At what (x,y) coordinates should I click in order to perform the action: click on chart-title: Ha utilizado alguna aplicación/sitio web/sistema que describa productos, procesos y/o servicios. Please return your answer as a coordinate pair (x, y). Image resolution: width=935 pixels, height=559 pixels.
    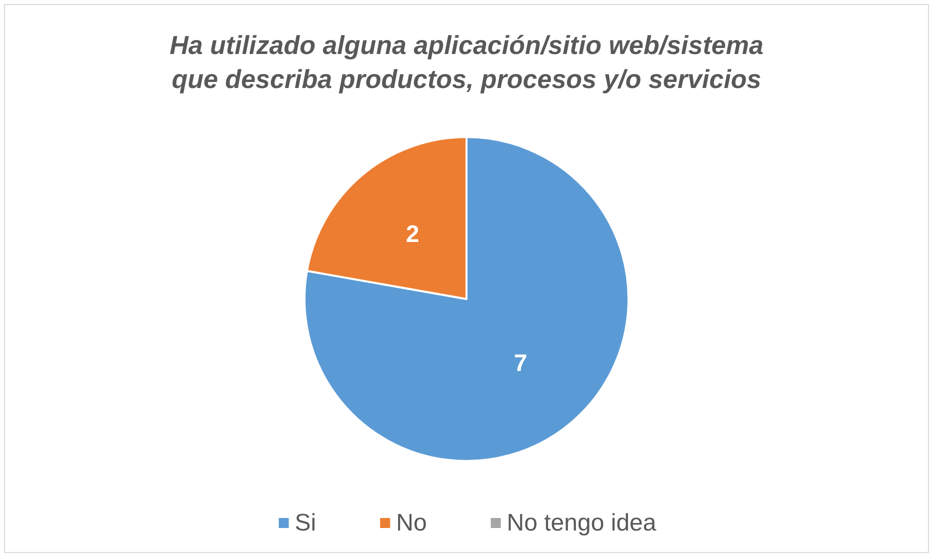
    Looking at the image, I should click on (467, 62).